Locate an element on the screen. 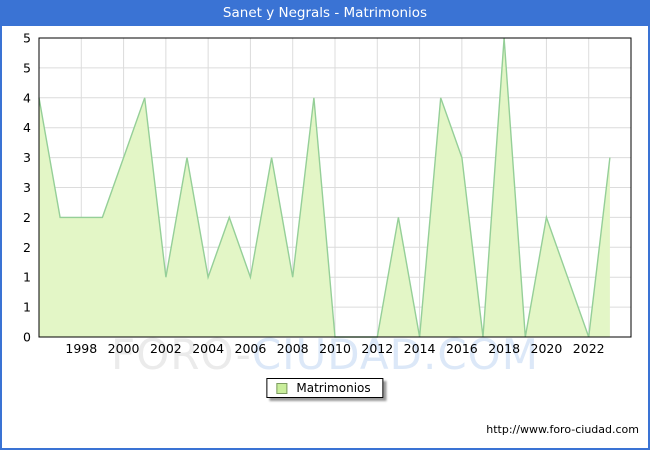  x-tick-label: 2008 is located at coordinates (293, 348).